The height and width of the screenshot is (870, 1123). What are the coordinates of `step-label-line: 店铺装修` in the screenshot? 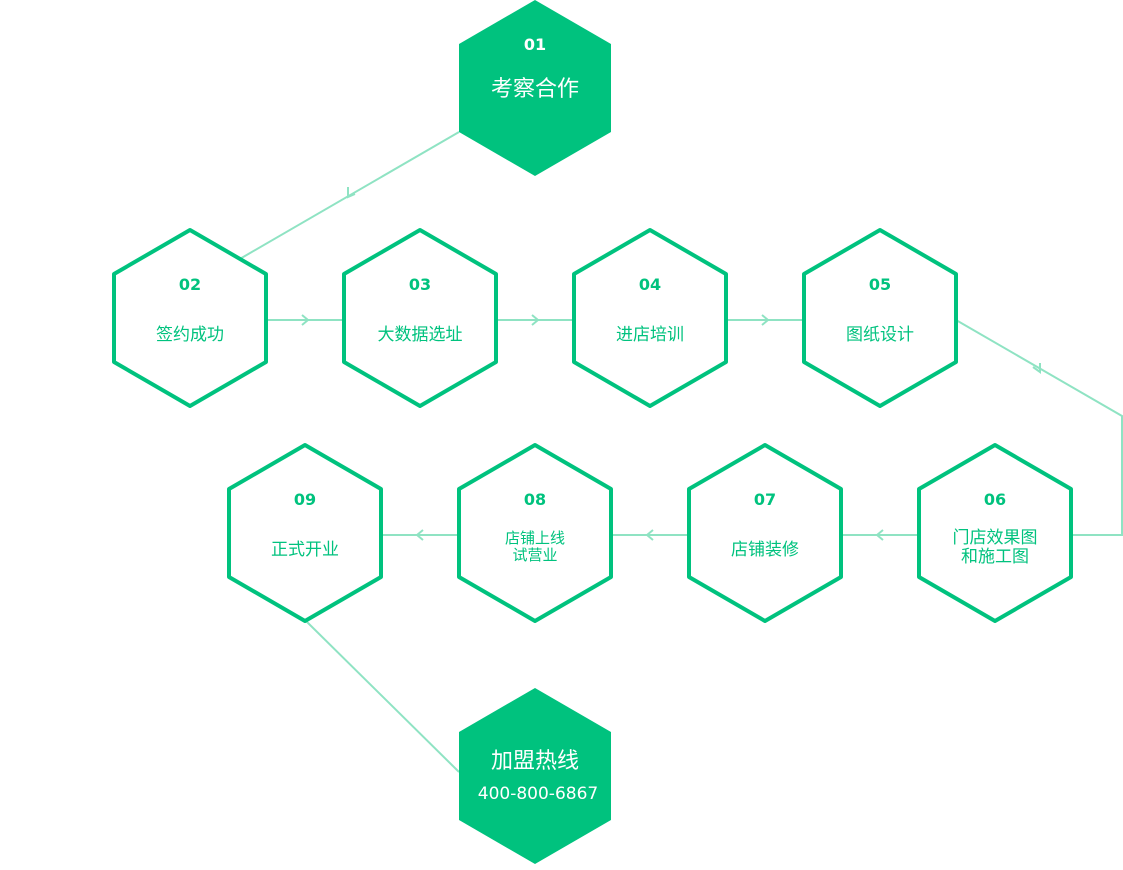 It's located at (765, 550).